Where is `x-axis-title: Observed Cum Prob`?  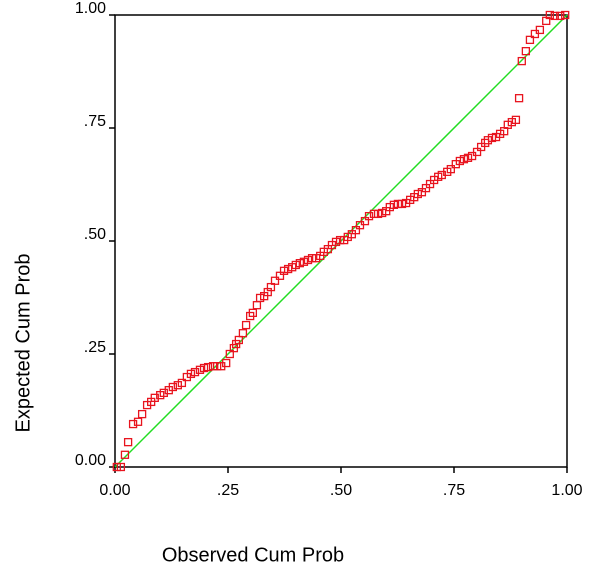 x-axis-title: Observed Cum Prob is located at coordinates (253, 555).